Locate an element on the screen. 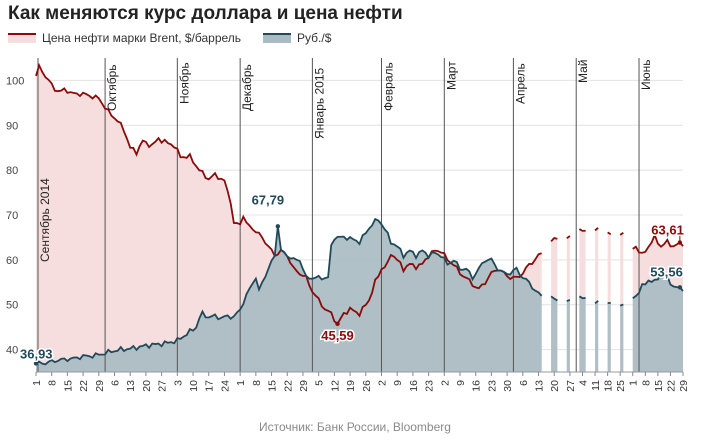  month-label-1: Октябрь is located at coordinates (112, 87).